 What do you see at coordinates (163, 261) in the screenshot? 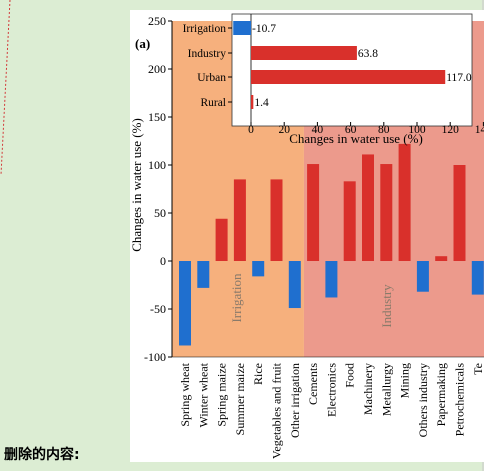
I see `y-tick-label: 0` at bounding box center [163, 261].